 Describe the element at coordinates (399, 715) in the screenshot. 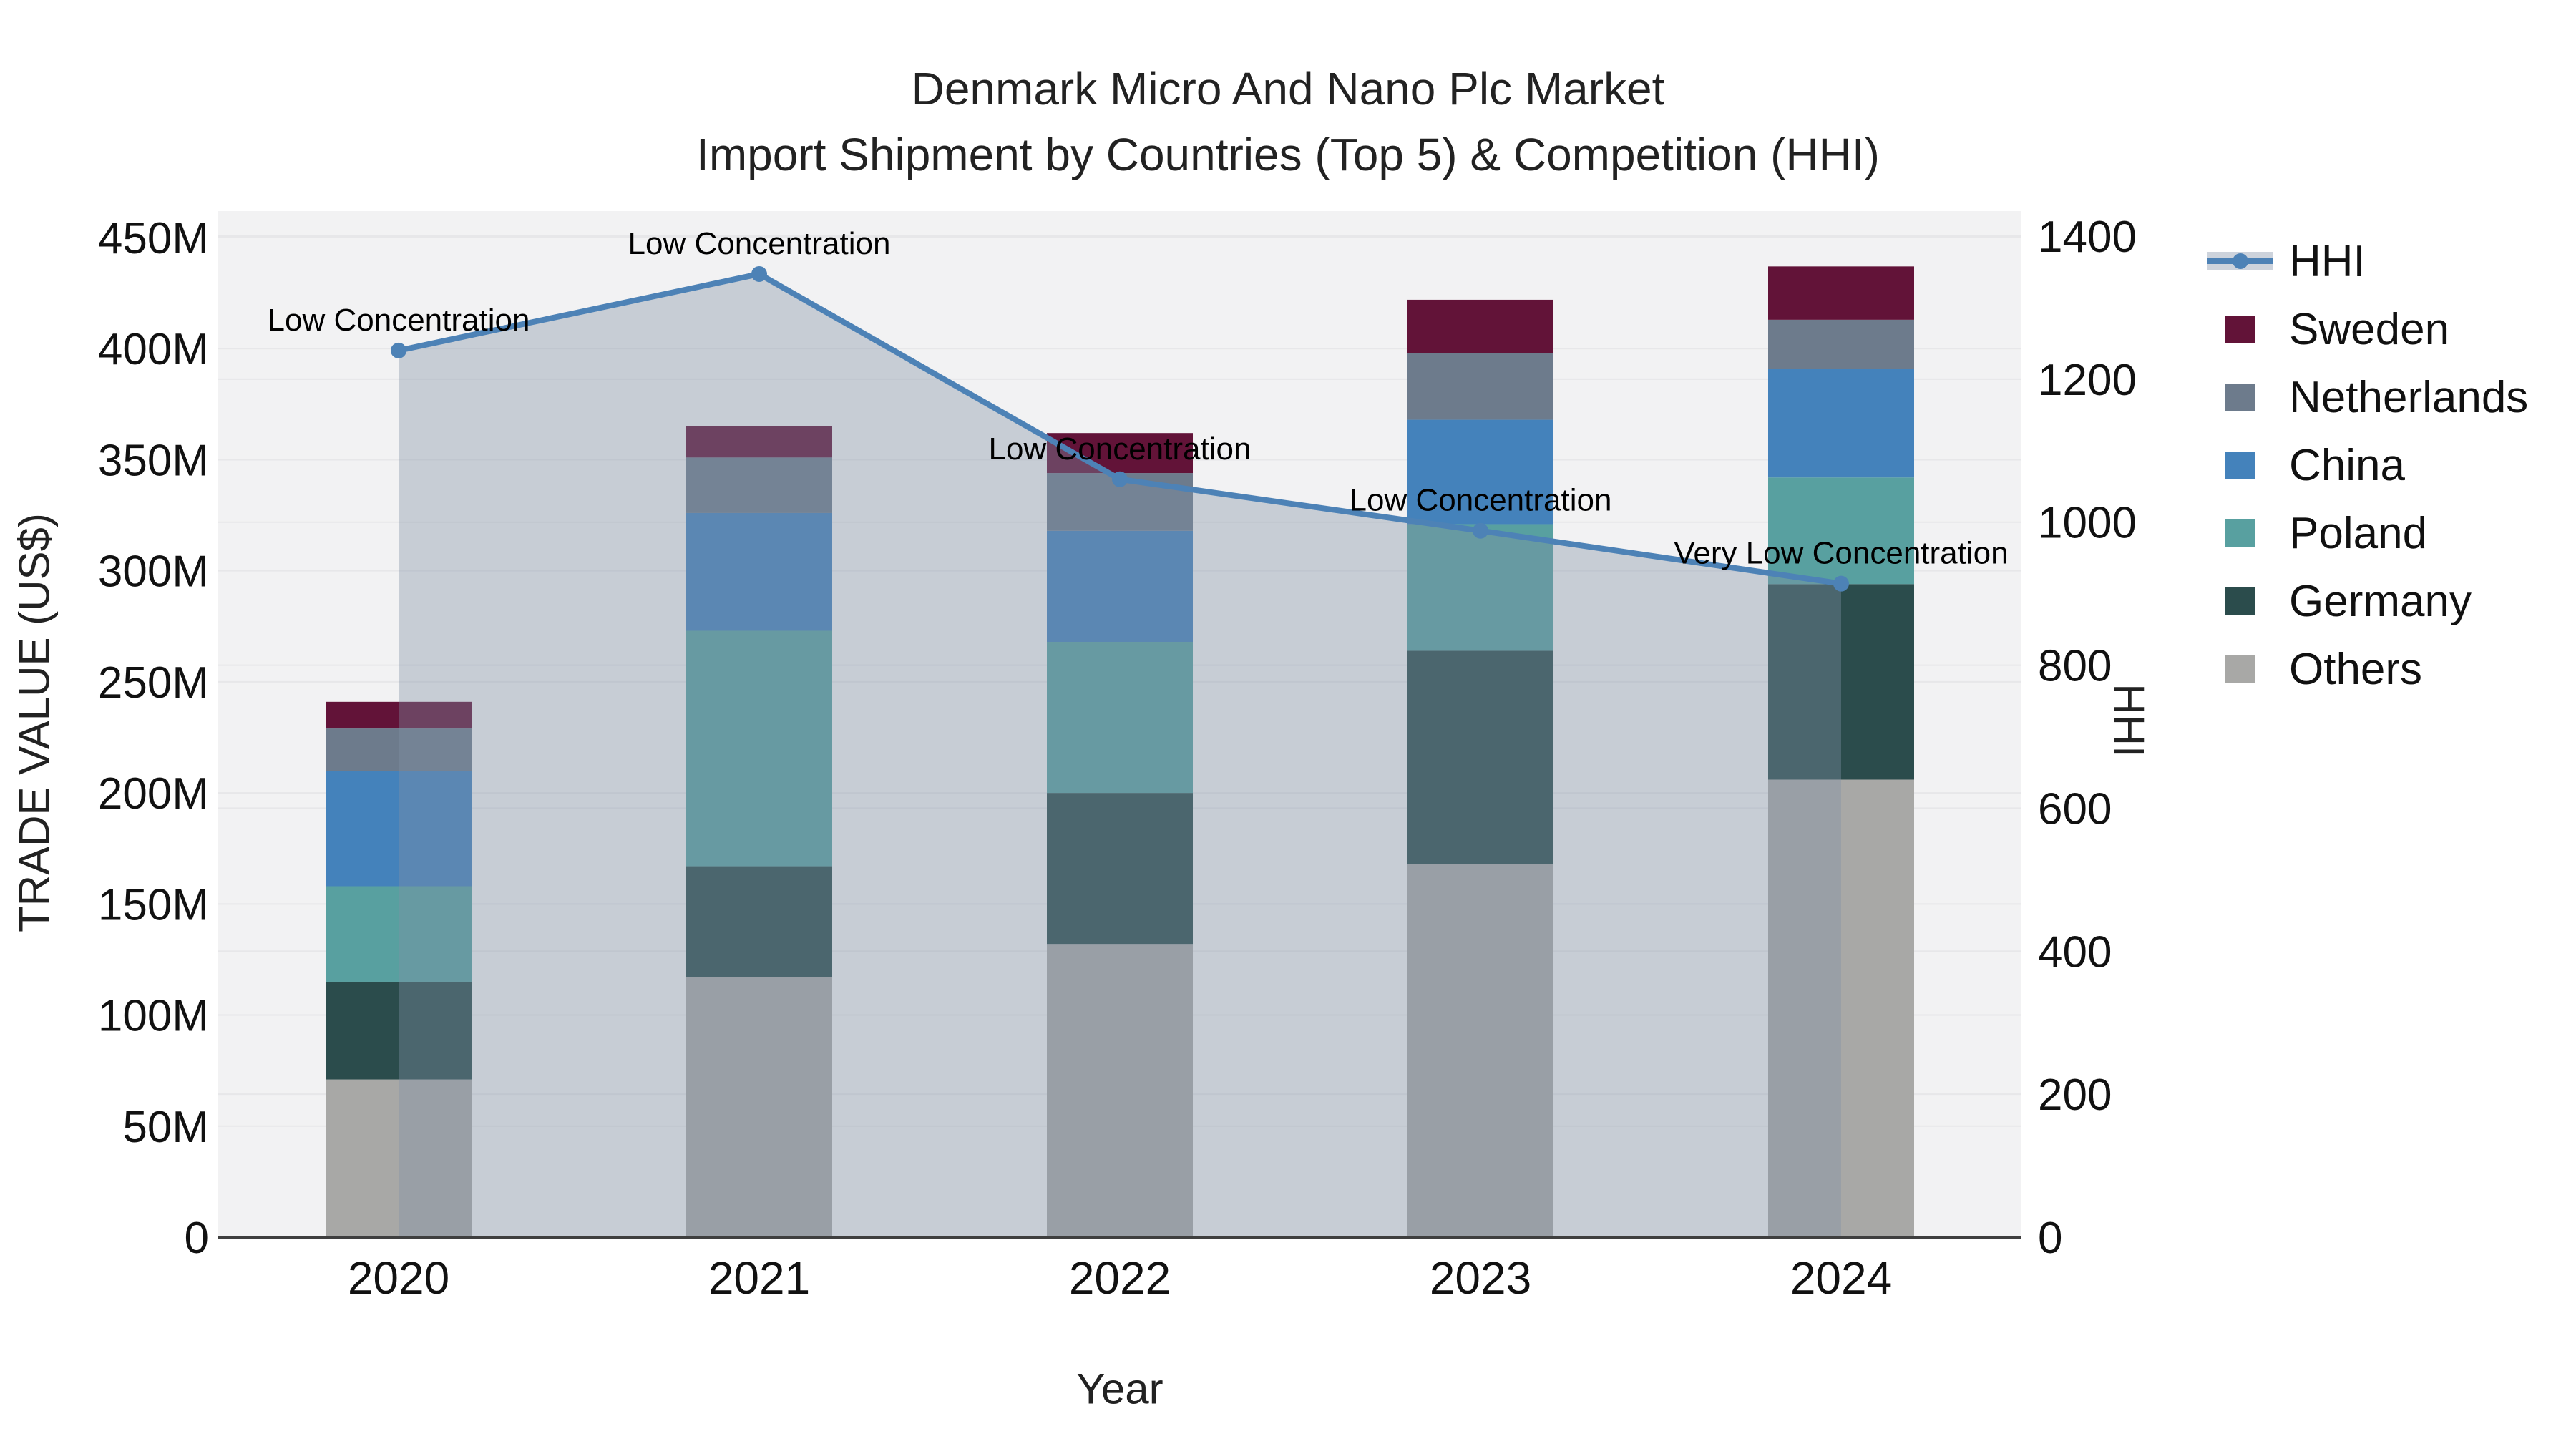

I see `bar-segment-2020-sweden` at that location.